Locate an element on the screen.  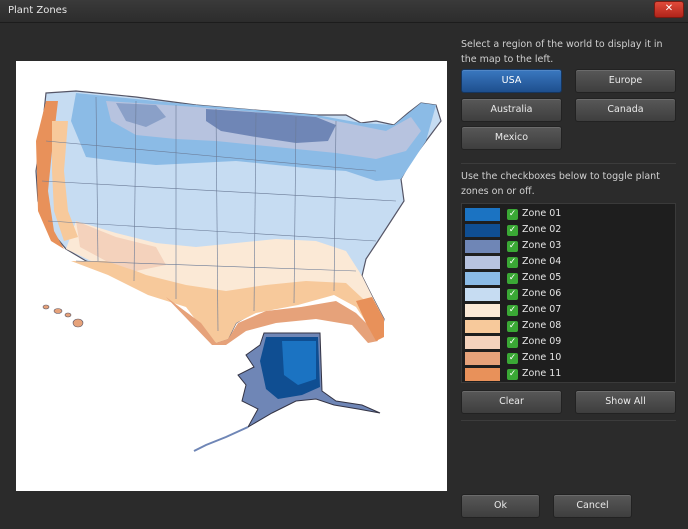
title-bar: Plant Zones ✕ is located at coordinates (344, 11).